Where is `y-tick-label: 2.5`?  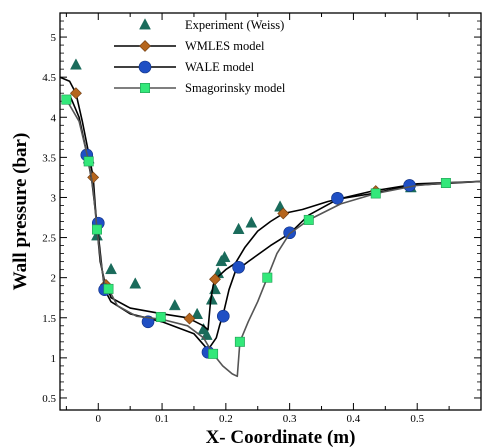
y-tick-label: 2.5 is located at coordinates (49, 239).